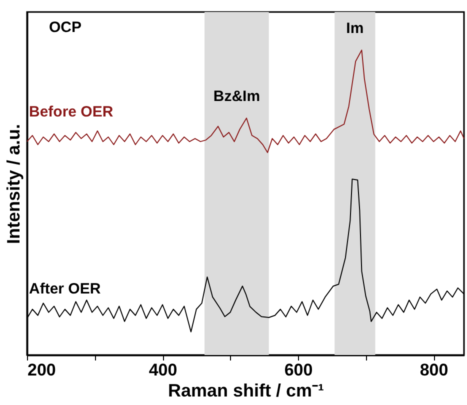  What do you see at coordinates (71, 112) in the screenshot?
I see `series-label: Before OER` at bounding box center [71, 112].